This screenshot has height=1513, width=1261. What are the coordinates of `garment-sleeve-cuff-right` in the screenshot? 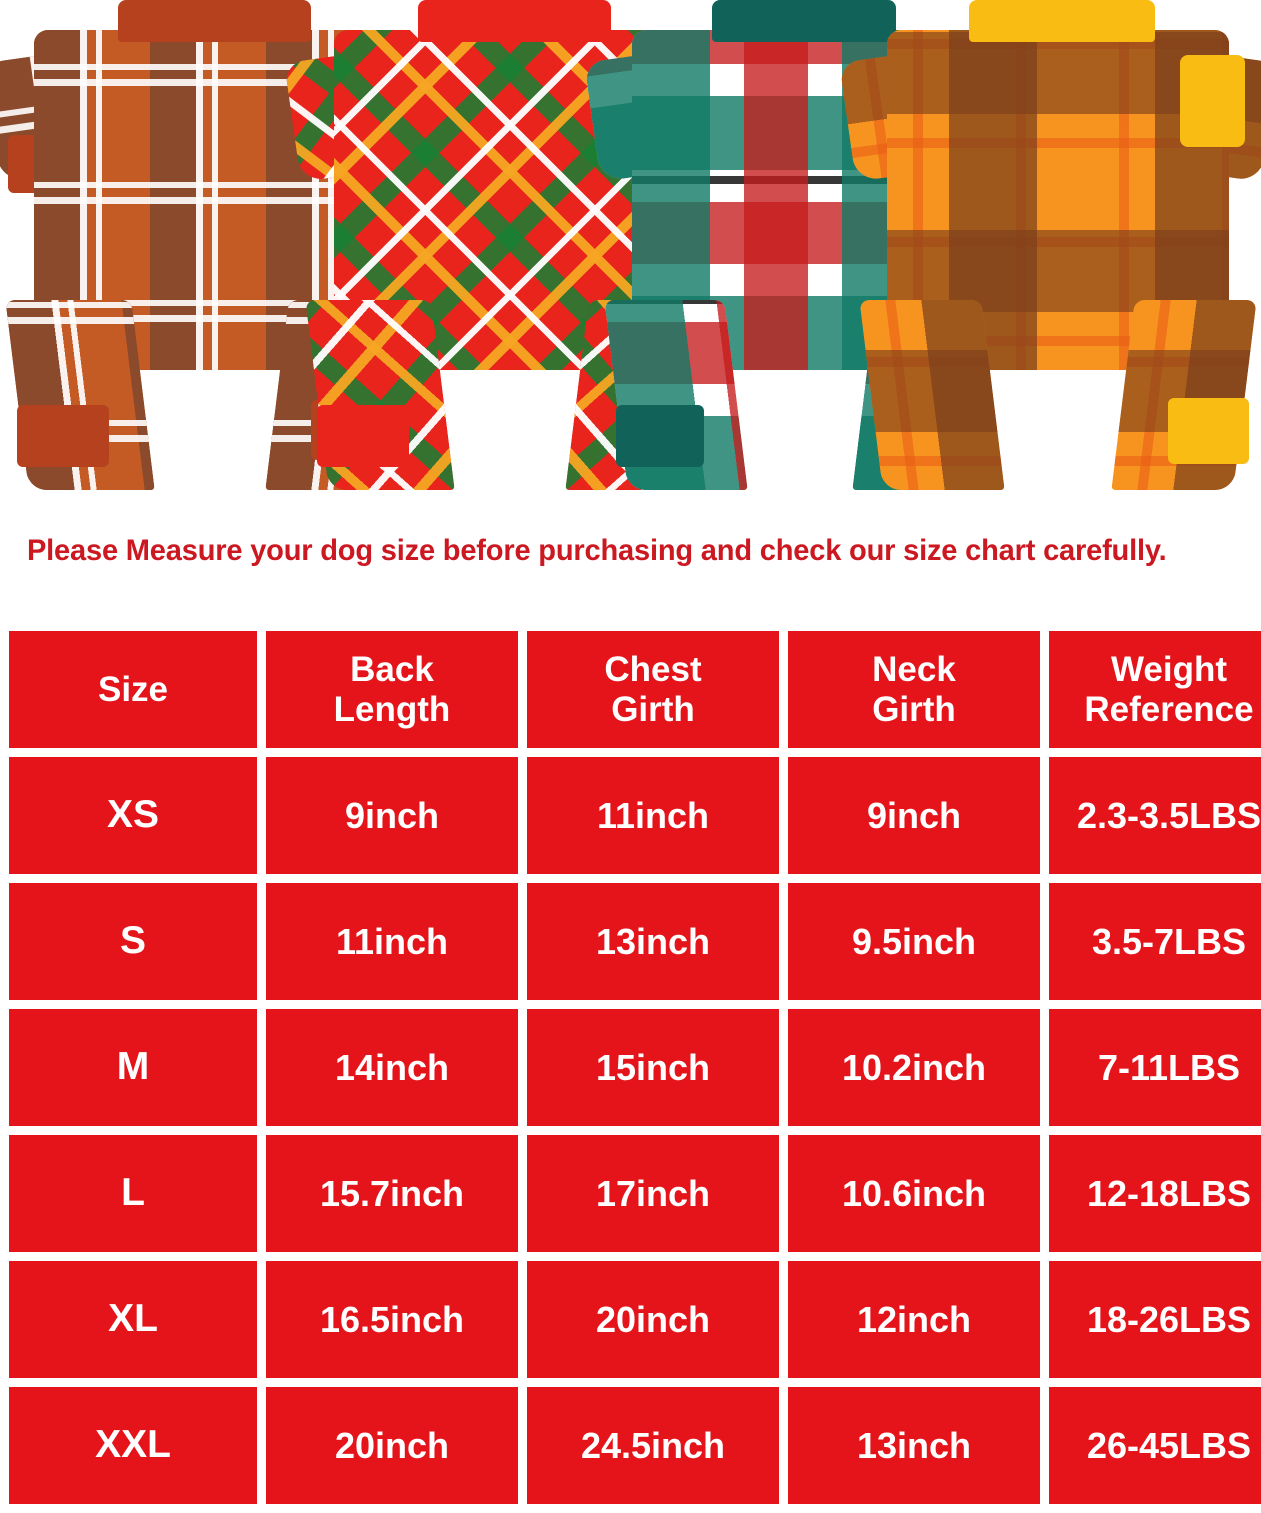 It's located at (1212, 101).